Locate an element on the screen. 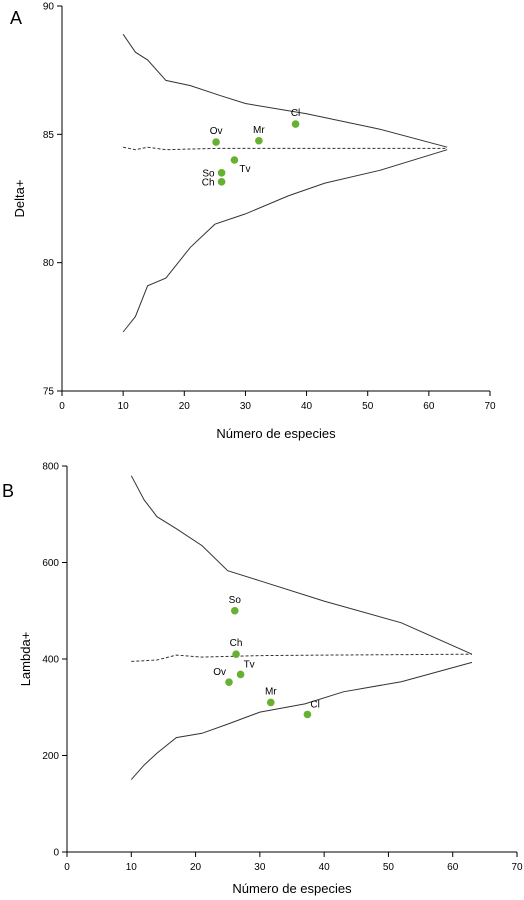  y-tick-label: 75 is located at coordinates (49, 392).